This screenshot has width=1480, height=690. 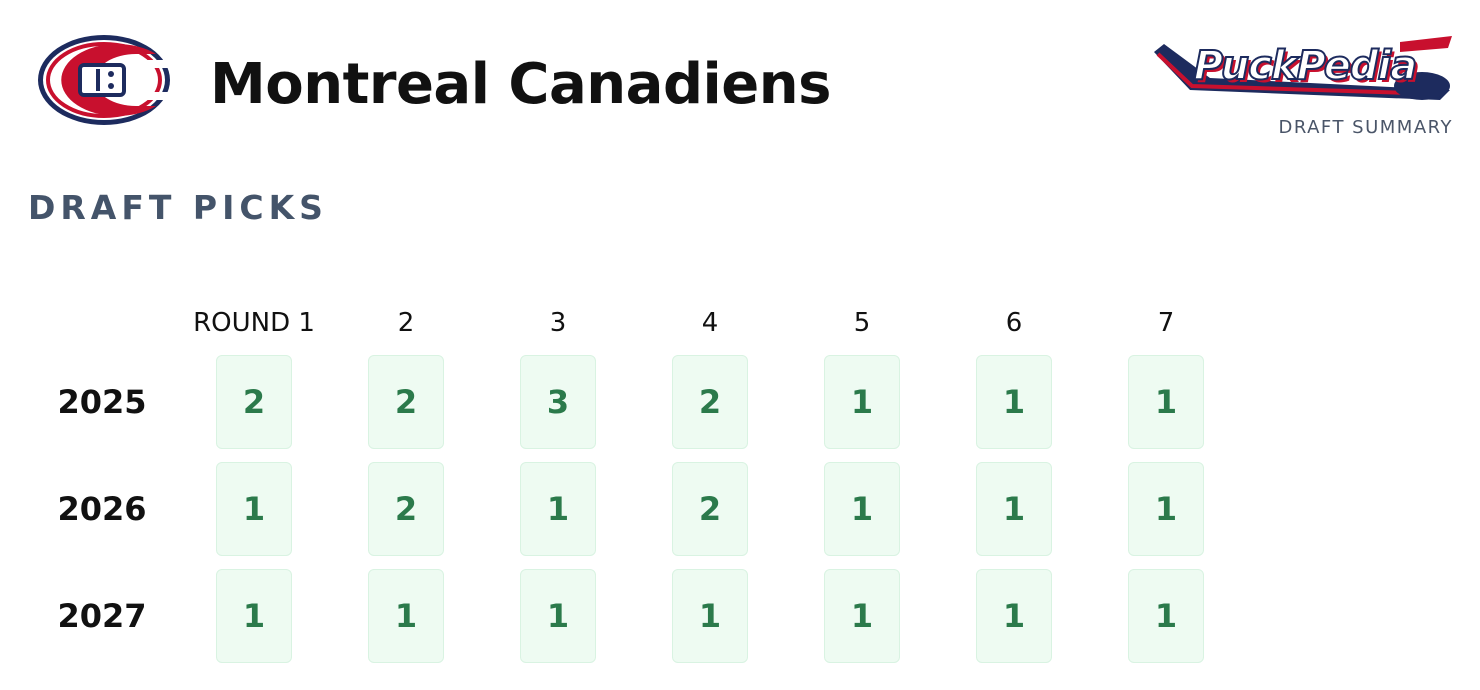 I want to click on year-label: 2025, so click(x=102, y=402).